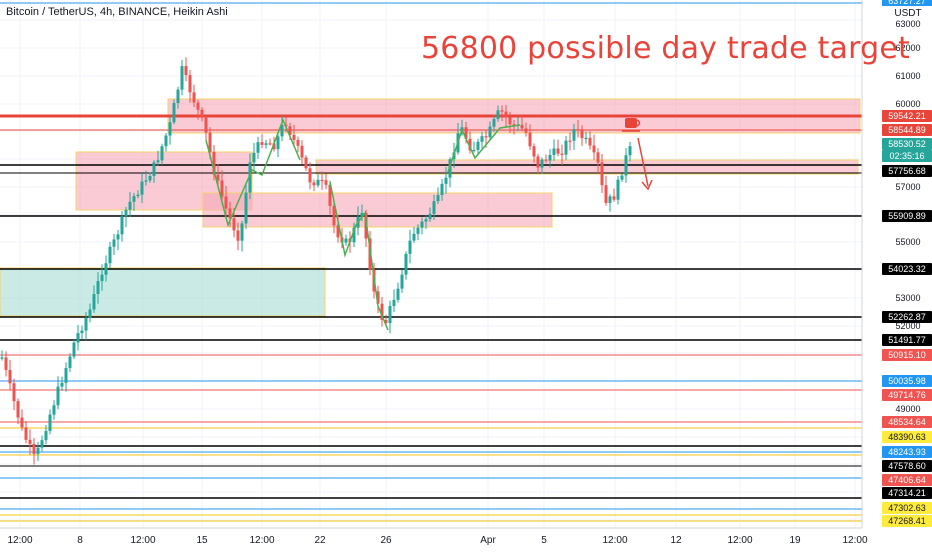  What do you see at coordinates (163, 292) in the screenshot?
I see `demand-zone` at bounding box center [163, 292].